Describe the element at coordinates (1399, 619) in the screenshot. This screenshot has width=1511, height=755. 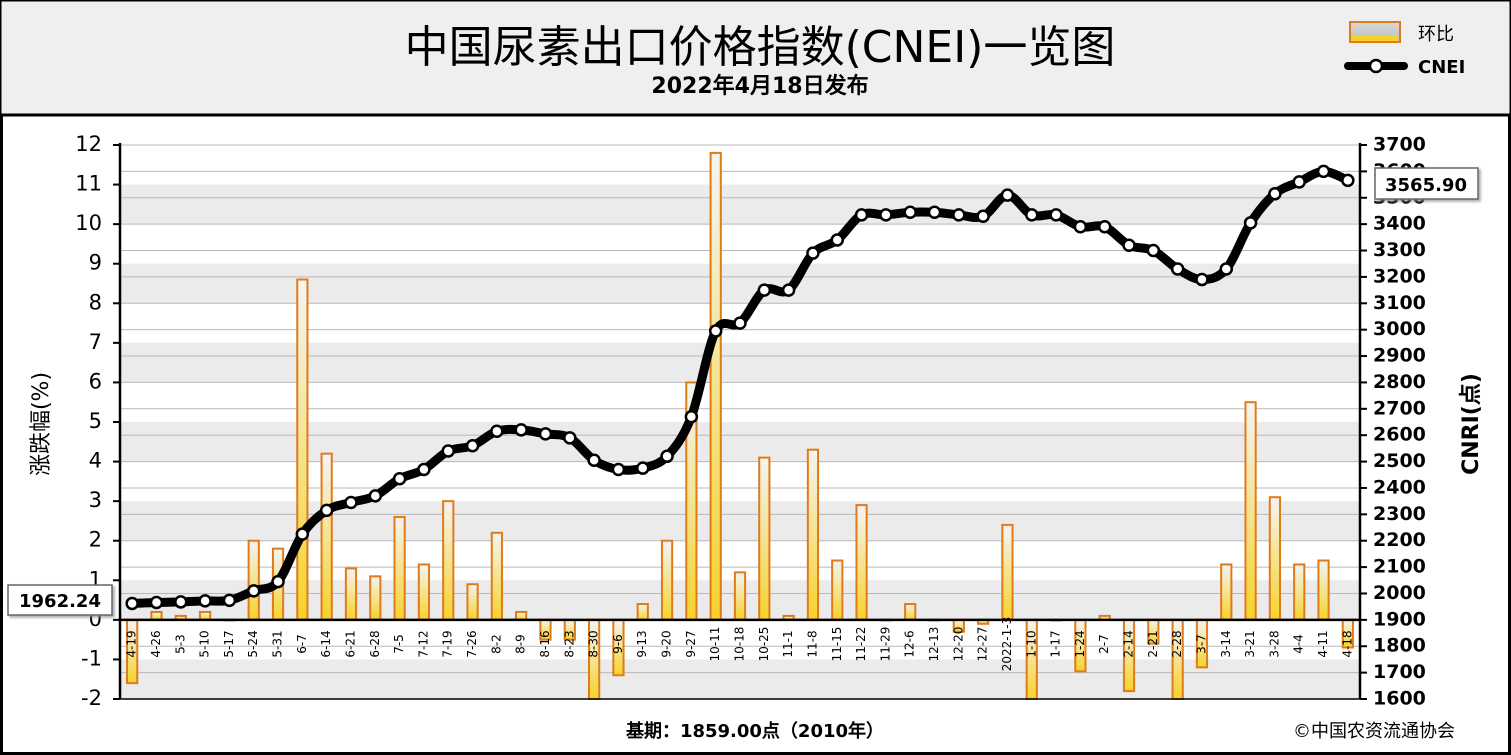
I see `right-tick-label: 1900` at that location.